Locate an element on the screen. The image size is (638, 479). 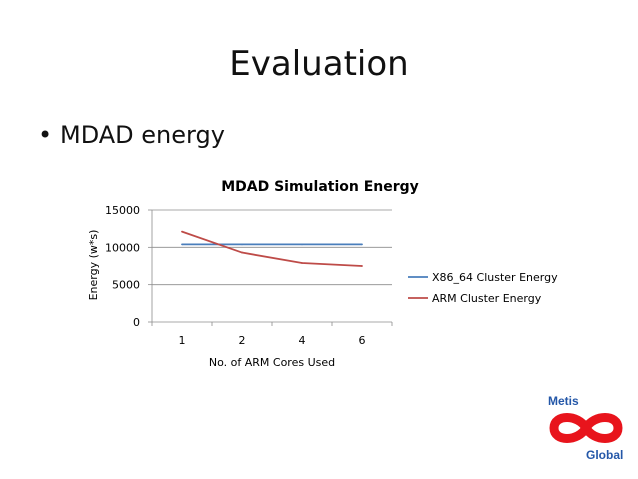
legend-label-0: X86_64 Cluster Energy is located at coordinates (495, 277).